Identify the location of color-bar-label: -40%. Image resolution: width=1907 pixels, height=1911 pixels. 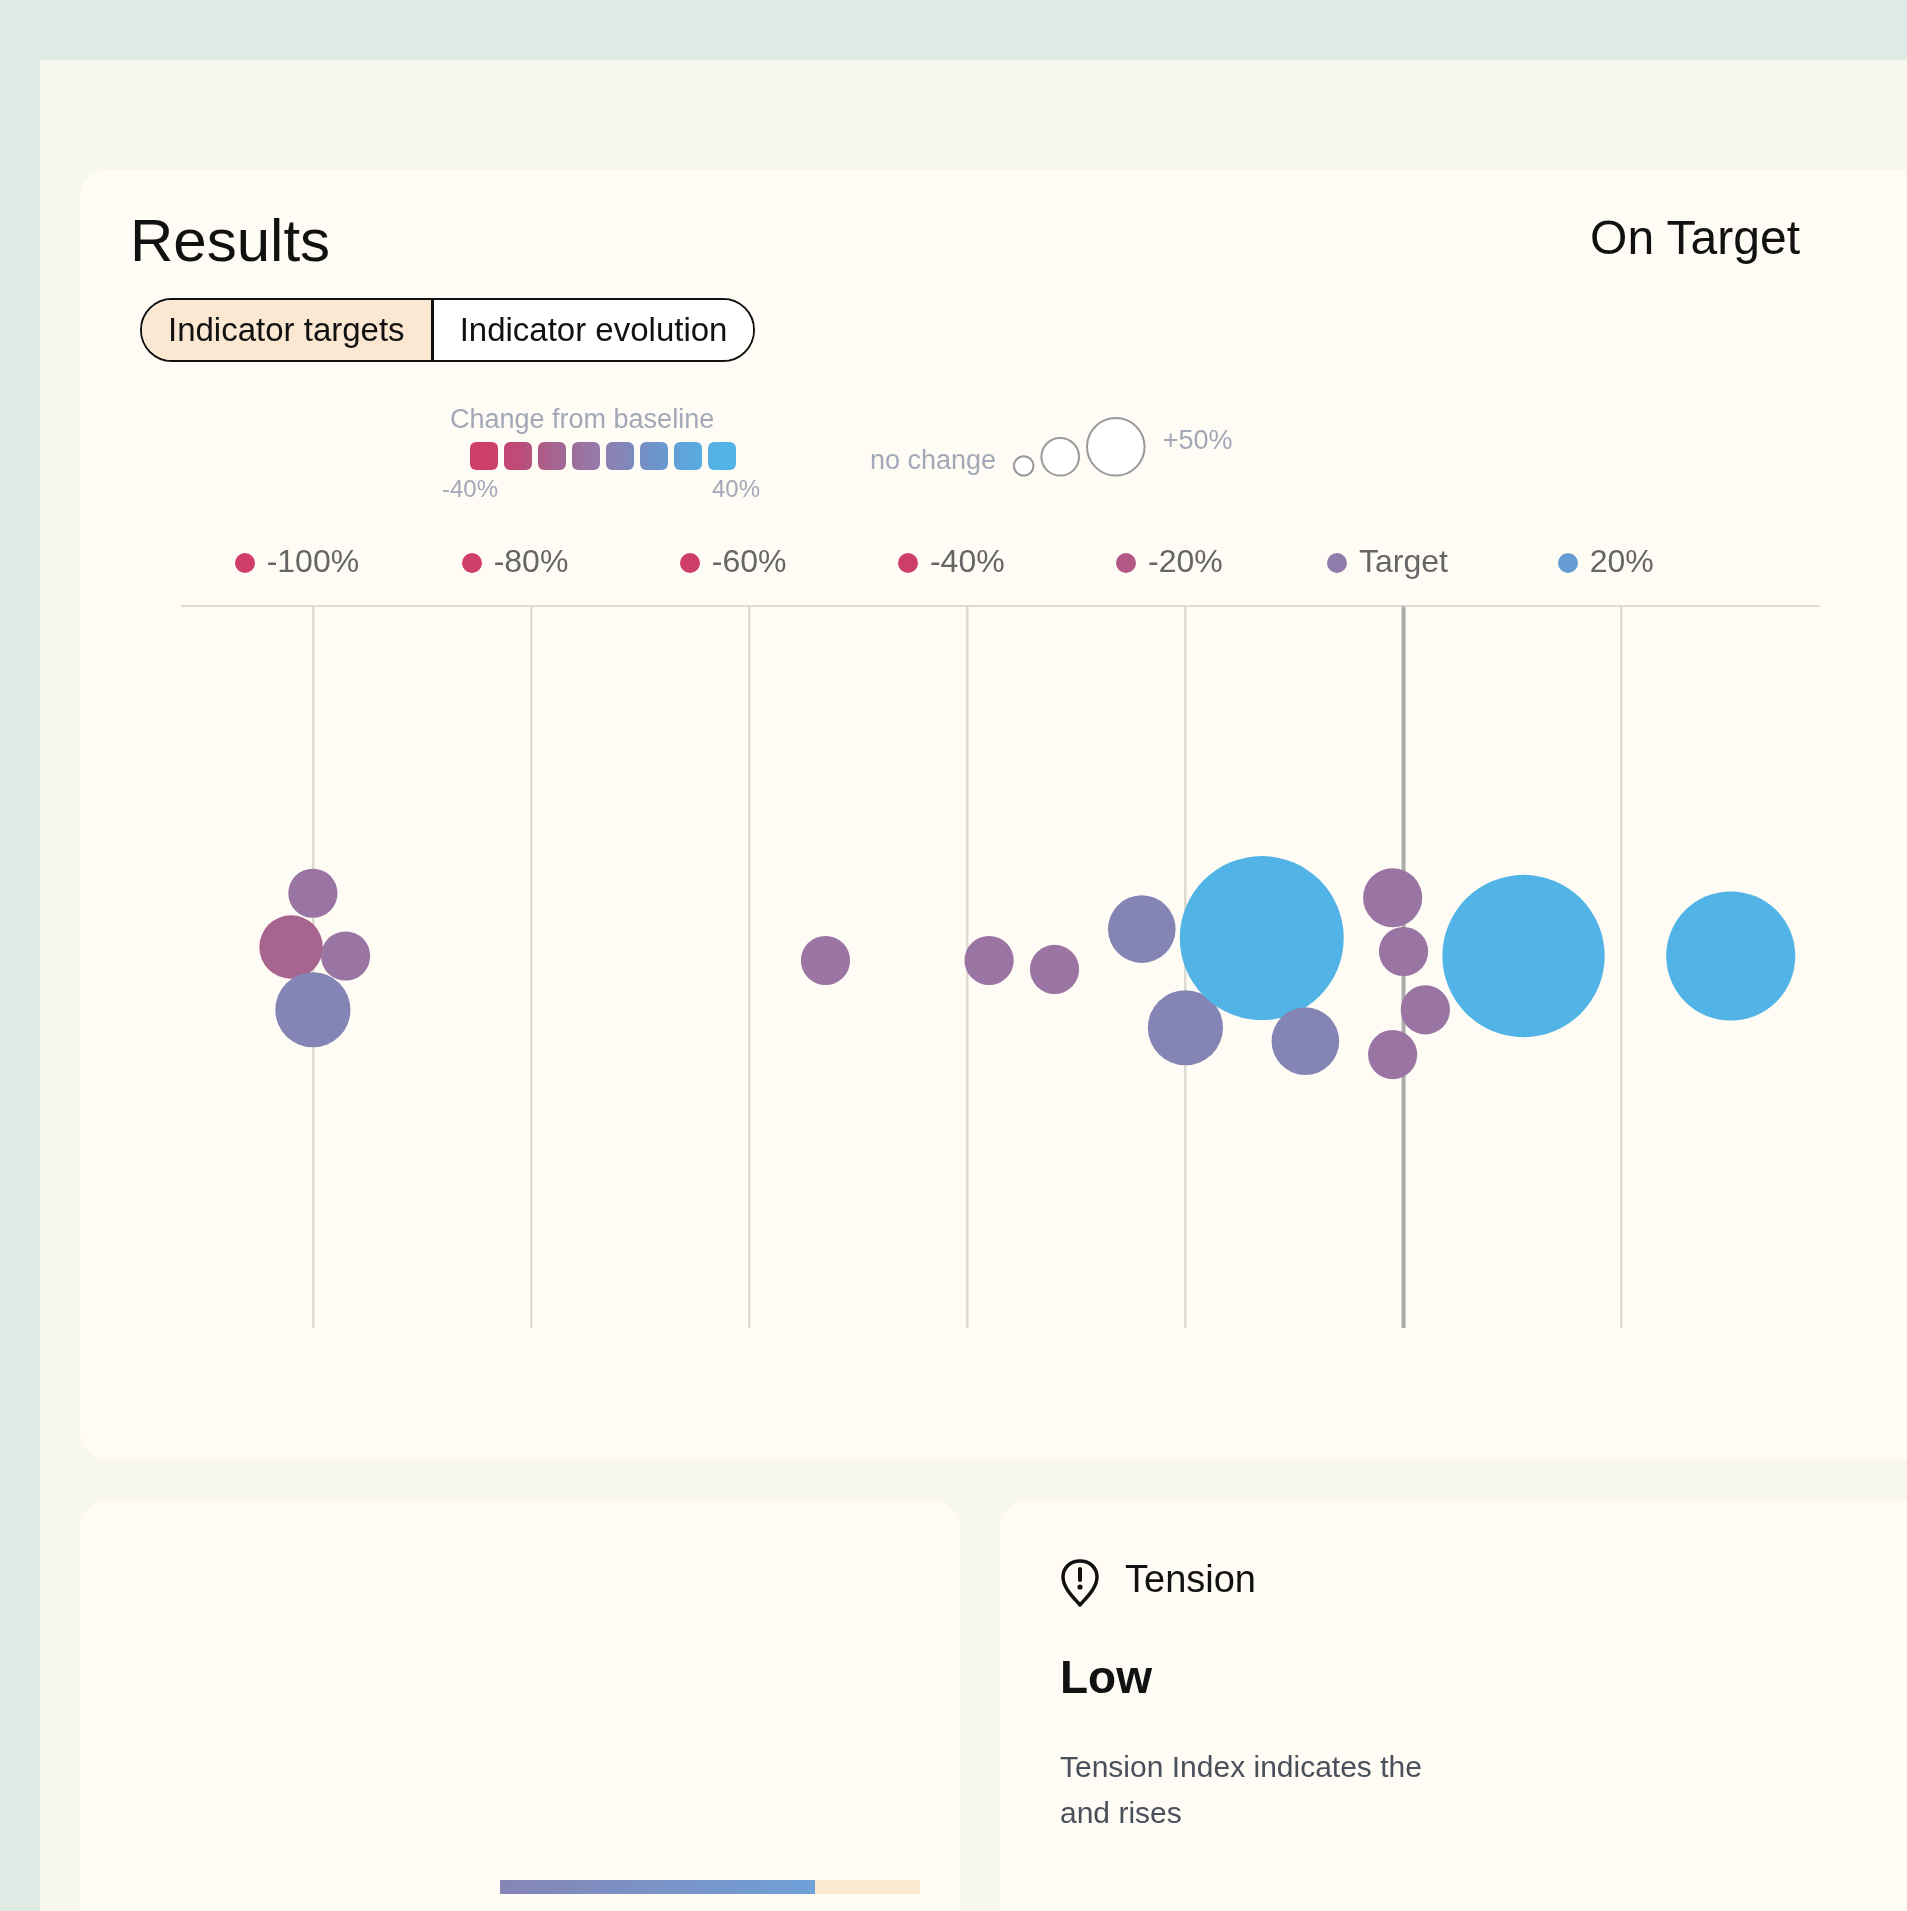
(470, 488).